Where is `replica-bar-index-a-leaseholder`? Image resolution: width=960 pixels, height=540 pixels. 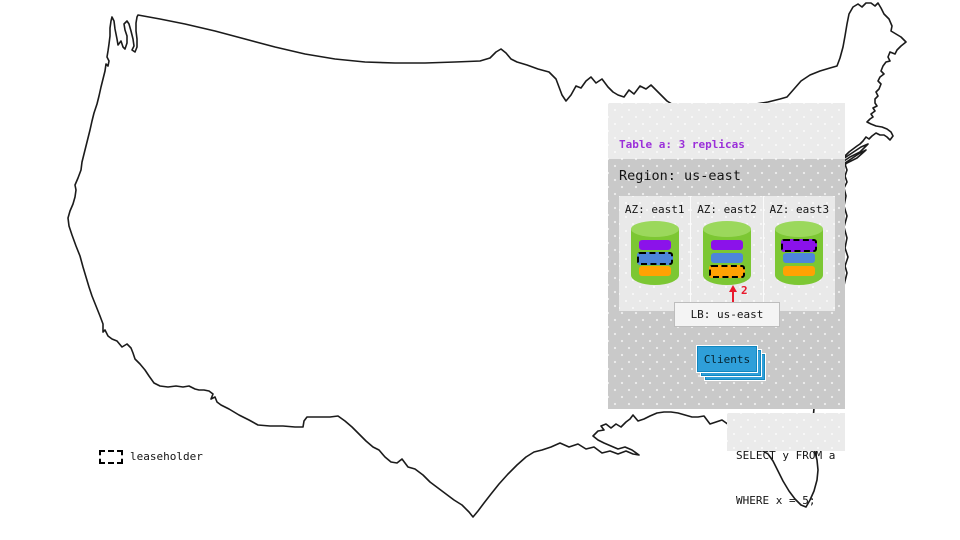
replica-bar-index-a-leaseholder is located at coordinates (654, 258).